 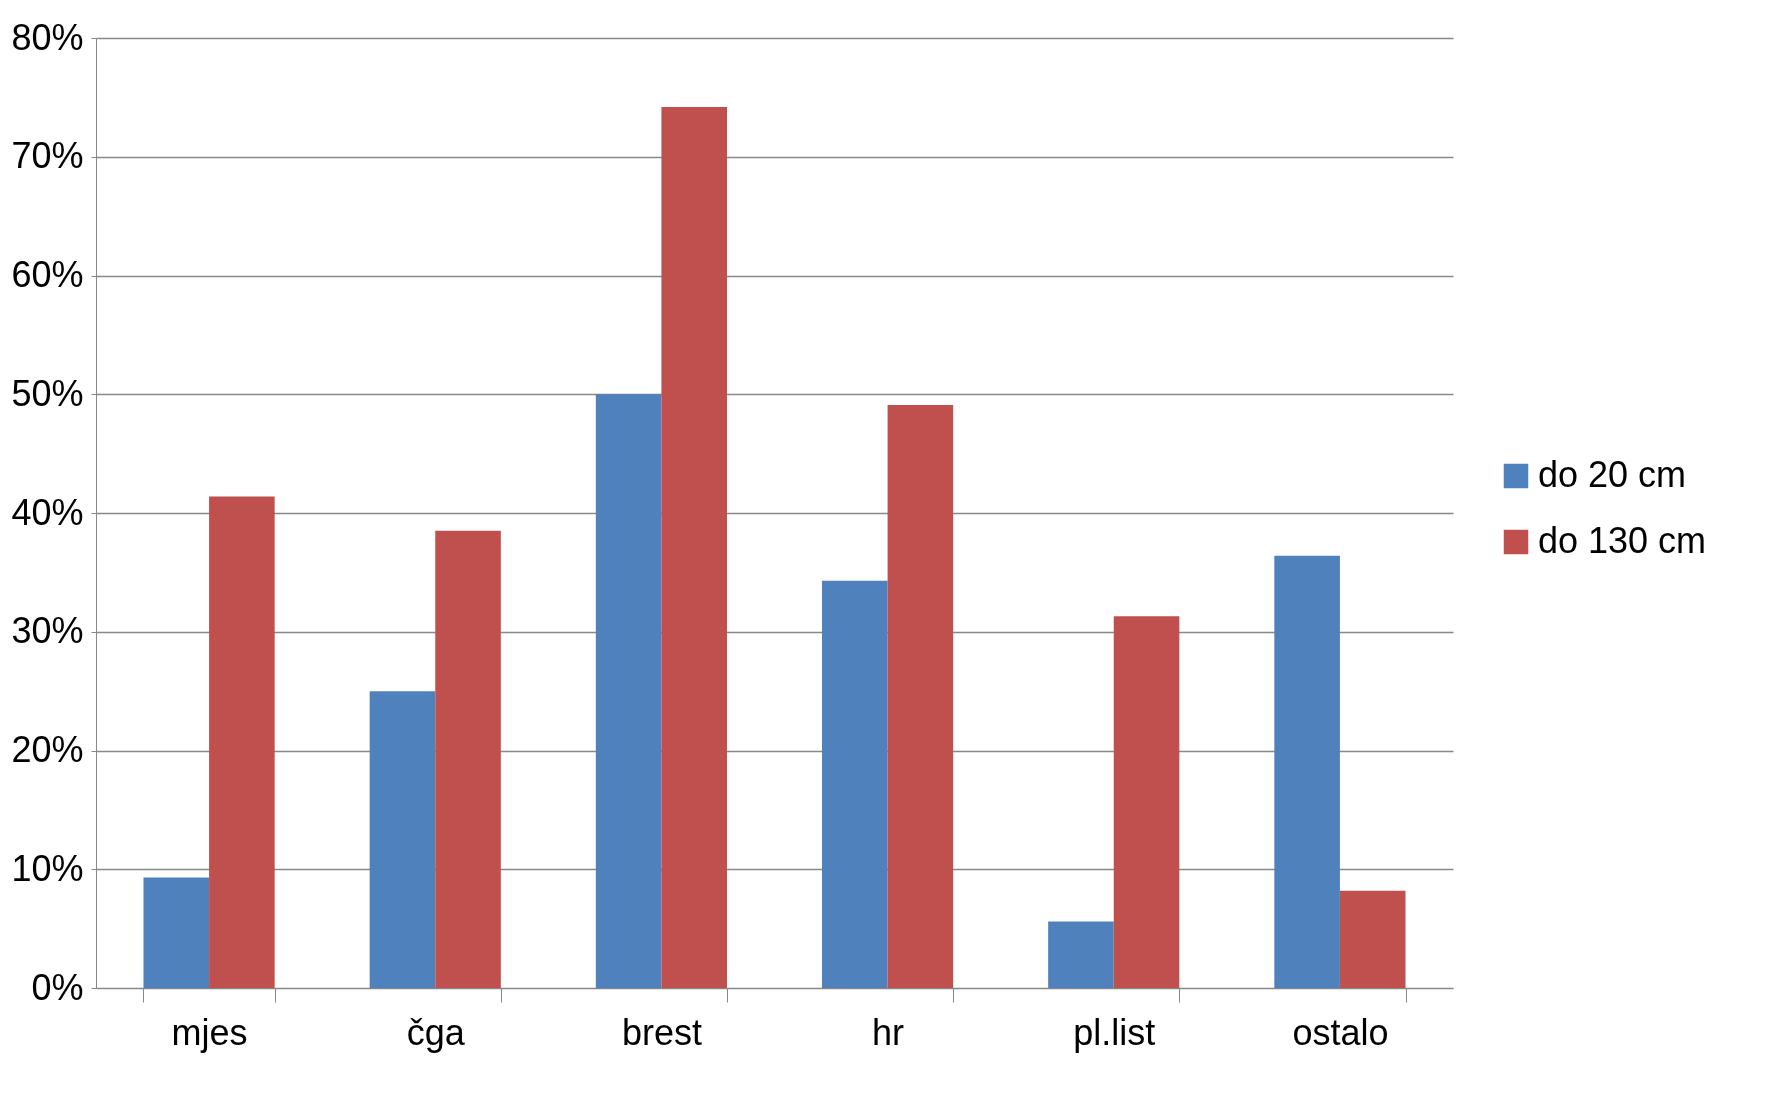 I want to click on legend-label: do 20 cm, so click(x=1612, y=474).